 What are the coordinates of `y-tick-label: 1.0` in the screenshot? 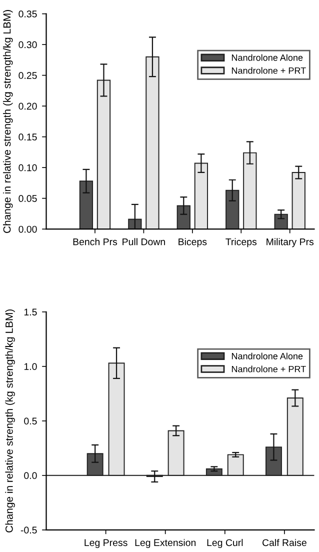 It's located at (30, 366).